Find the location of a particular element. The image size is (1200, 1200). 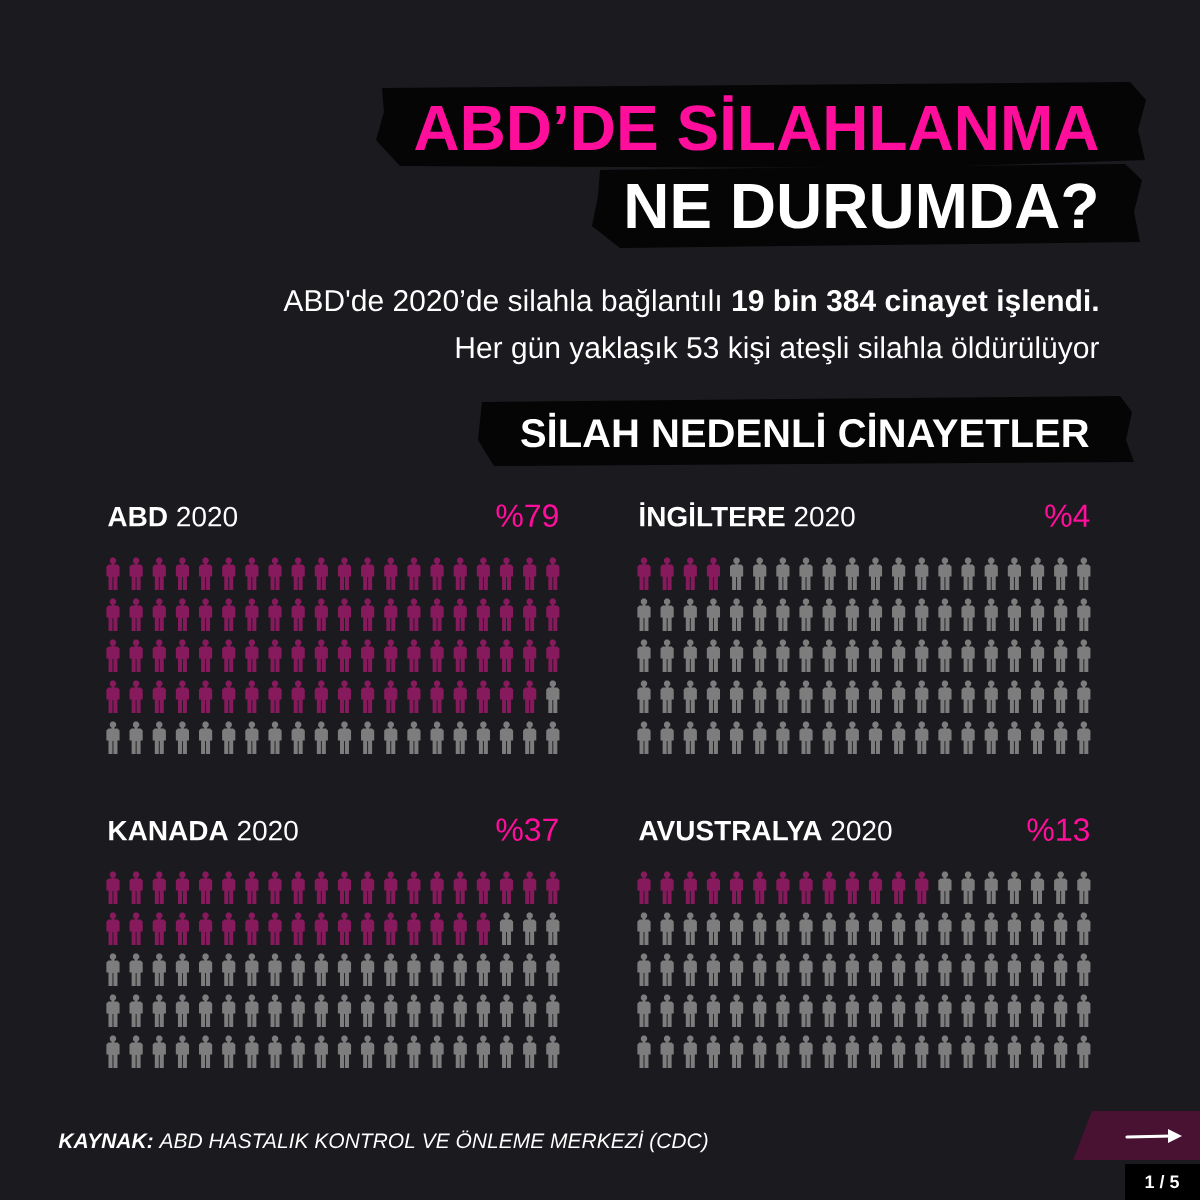

text: Her gün yaklaşık 53 kişi ateşli silahla öldürülüyor is located at coordinates (777, 350).